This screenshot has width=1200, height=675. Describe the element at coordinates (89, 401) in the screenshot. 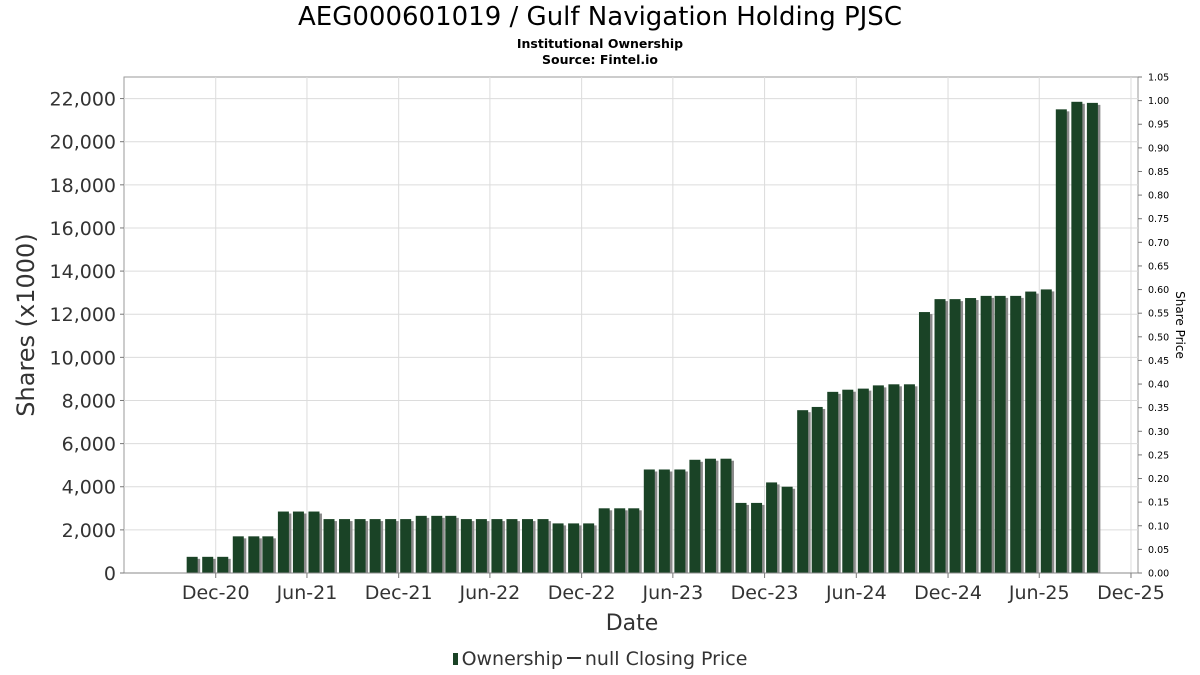

I see `y-tick-label: 8,000` at that location.